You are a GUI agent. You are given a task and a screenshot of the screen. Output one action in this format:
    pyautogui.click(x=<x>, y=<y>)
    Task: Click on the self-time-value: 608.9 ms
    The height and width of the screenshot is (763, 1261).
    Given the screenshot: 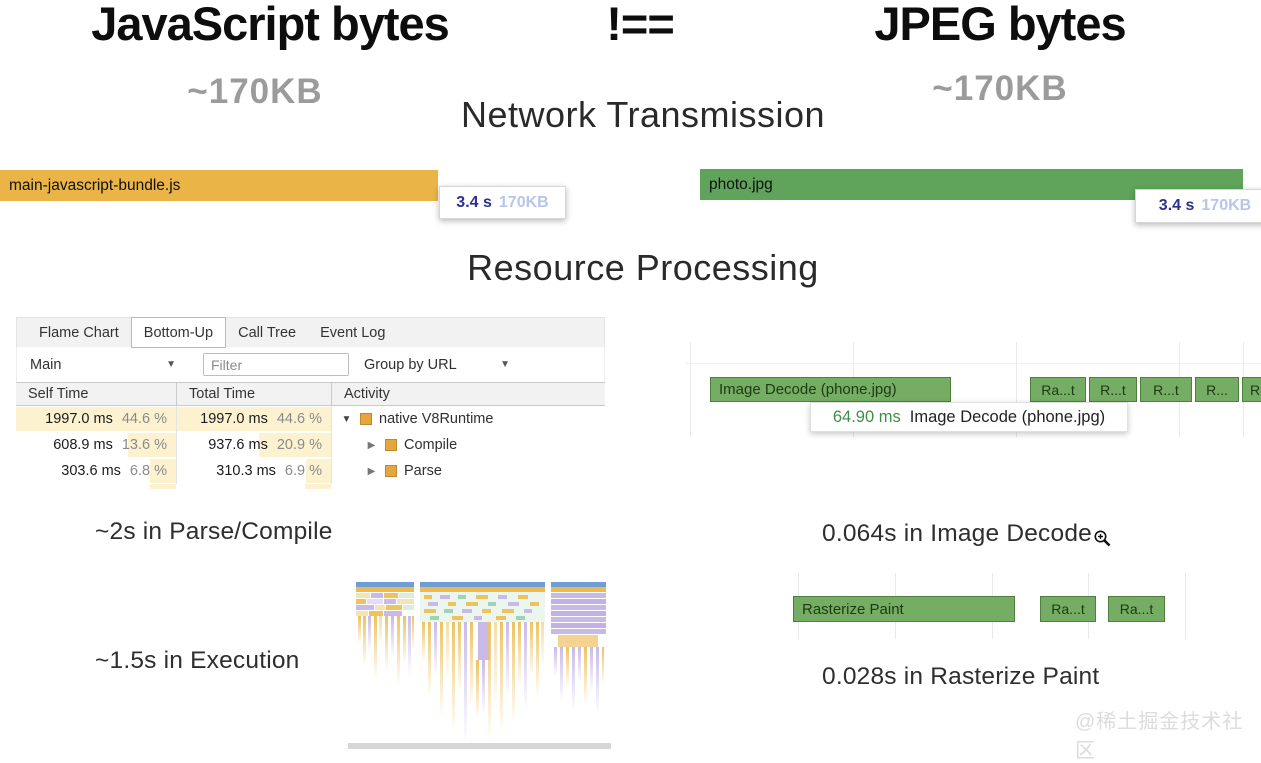 What is the action you would take?
    pyautogui.click(x=83, y=445)
    